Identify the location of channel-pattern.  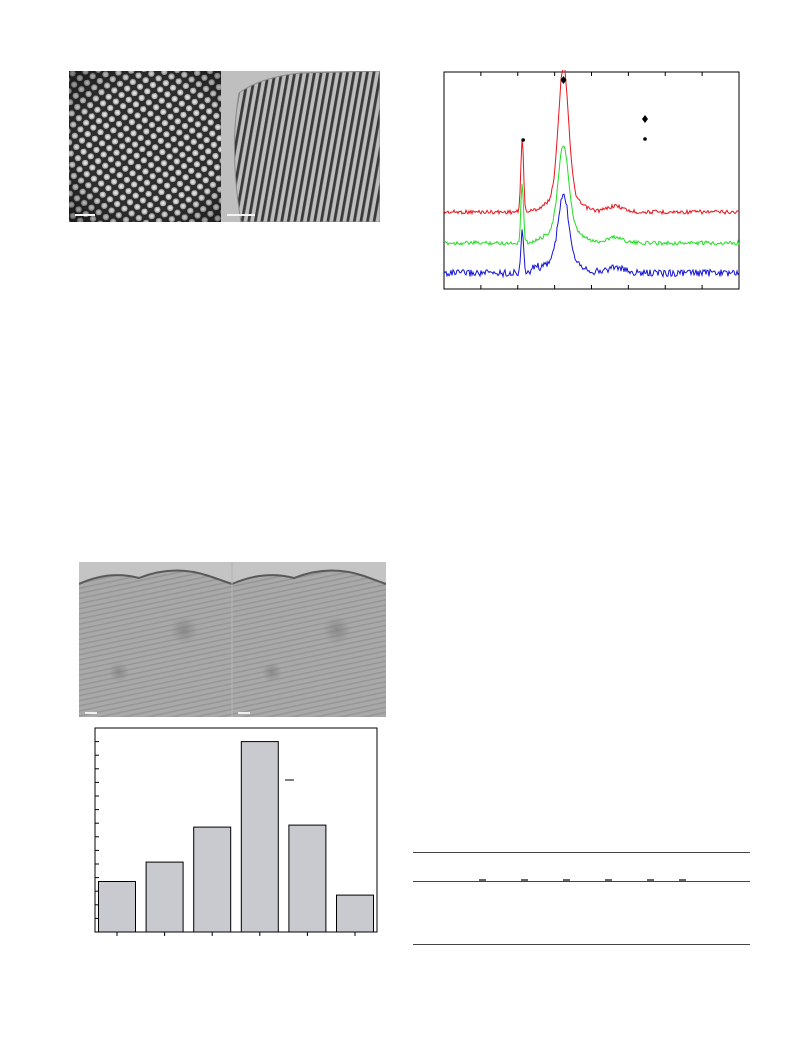
(300, 146).